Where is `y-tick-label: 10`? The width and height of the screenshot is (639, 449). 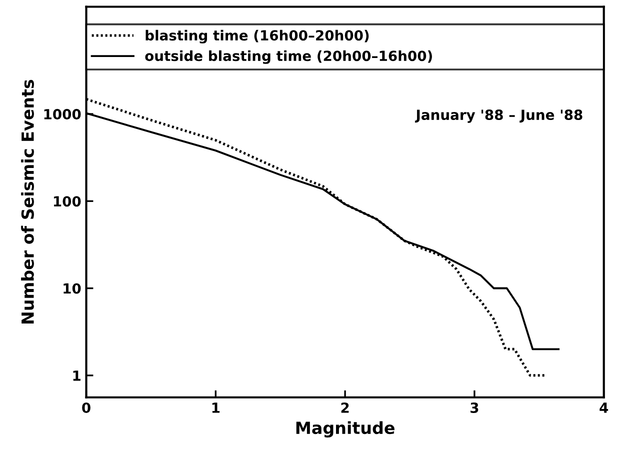
y-tick-label: 10 is located at coordinates (72, 288).